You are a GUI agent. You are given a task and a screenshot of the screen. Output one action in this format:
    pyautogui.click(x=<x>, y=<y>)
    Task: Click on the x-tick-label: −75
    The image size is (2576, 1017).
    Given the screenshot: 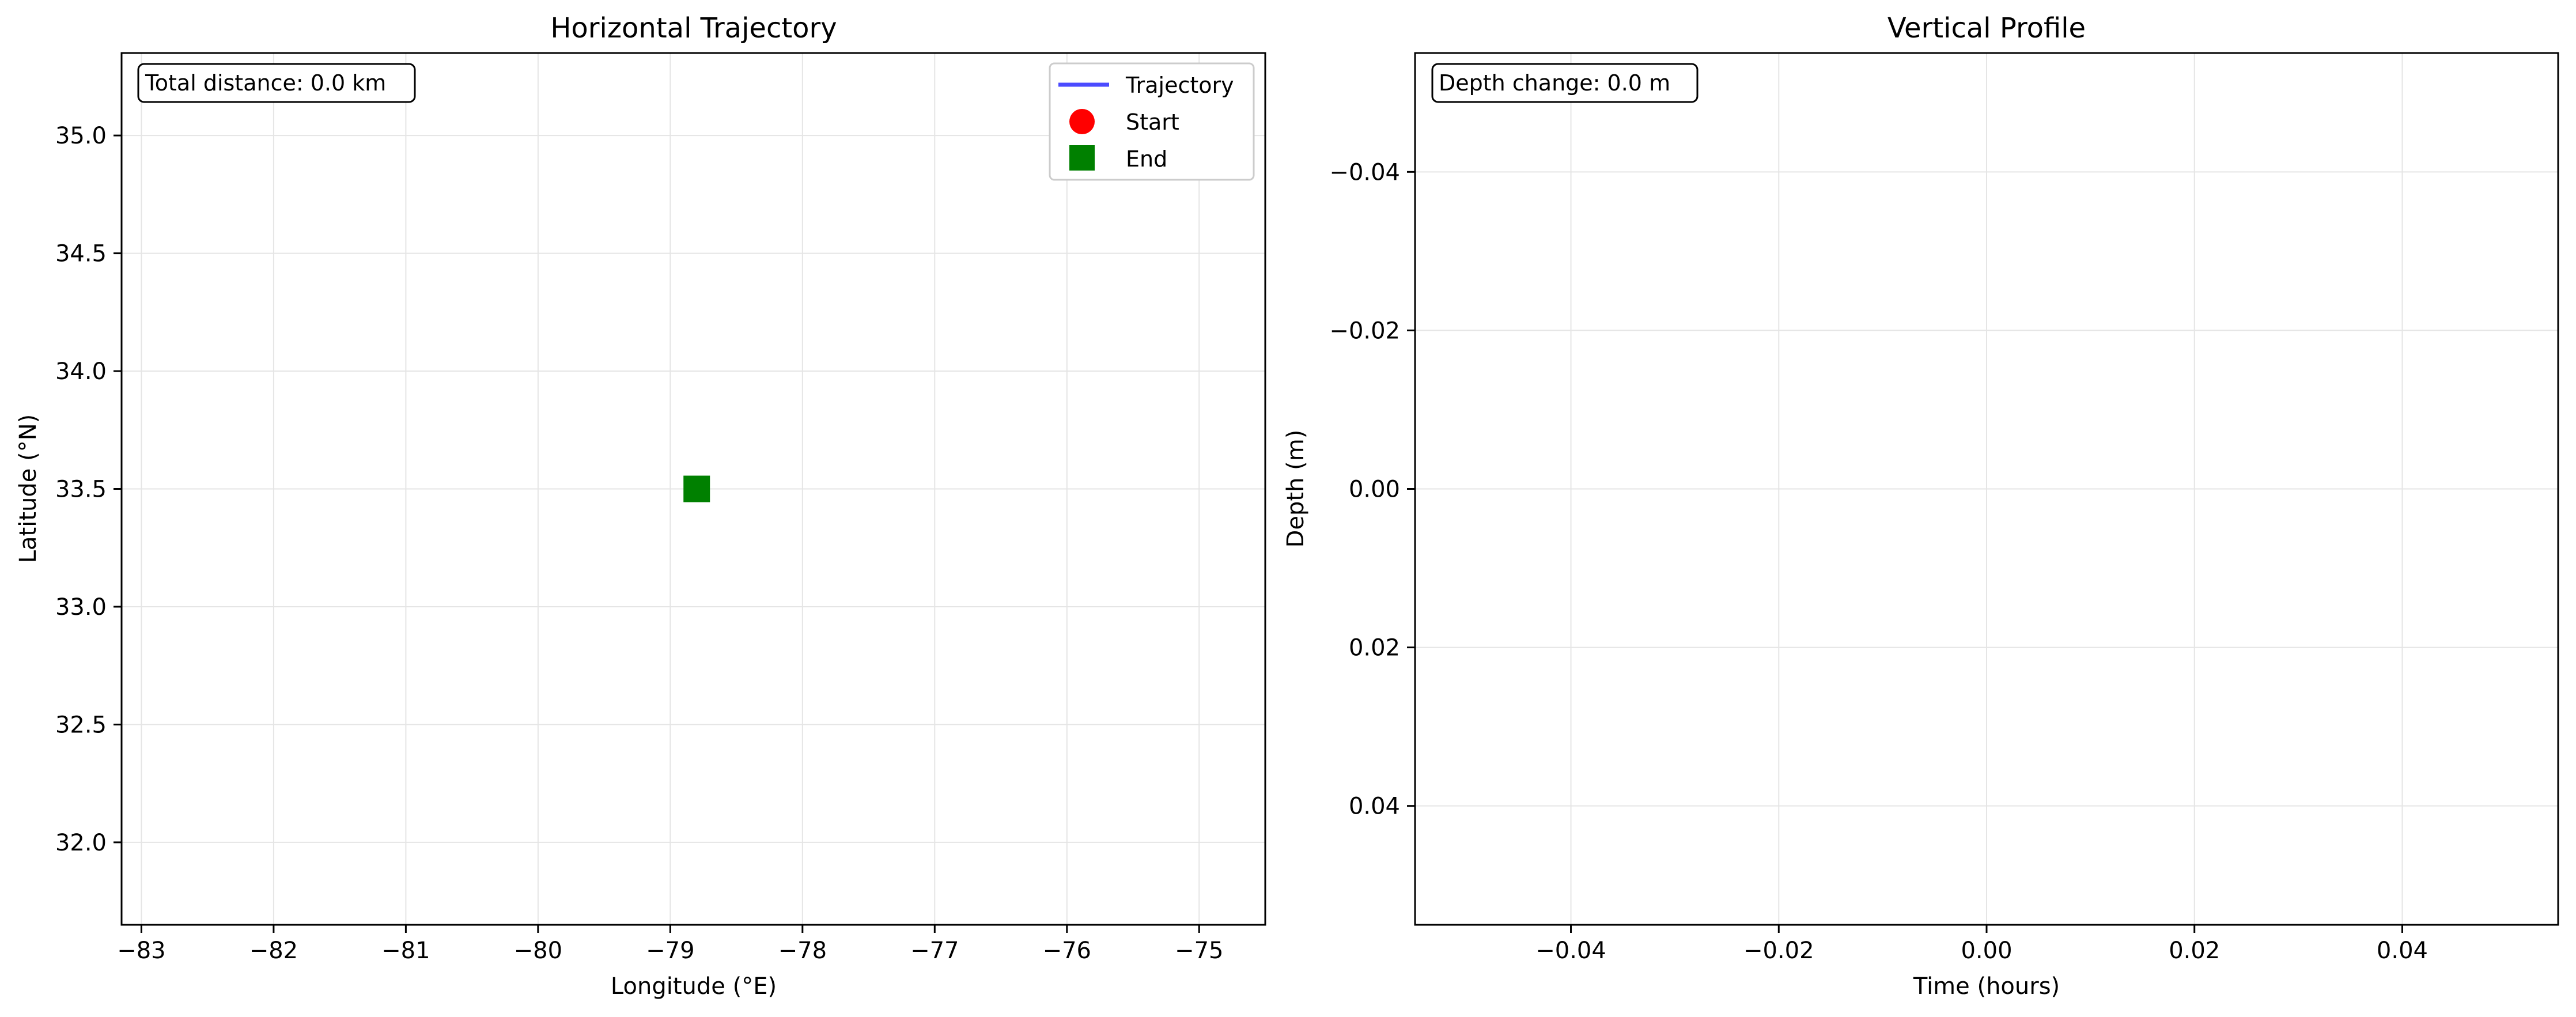 What is the action you would take?
    pyautogui.click(x=1199, y=950)
    